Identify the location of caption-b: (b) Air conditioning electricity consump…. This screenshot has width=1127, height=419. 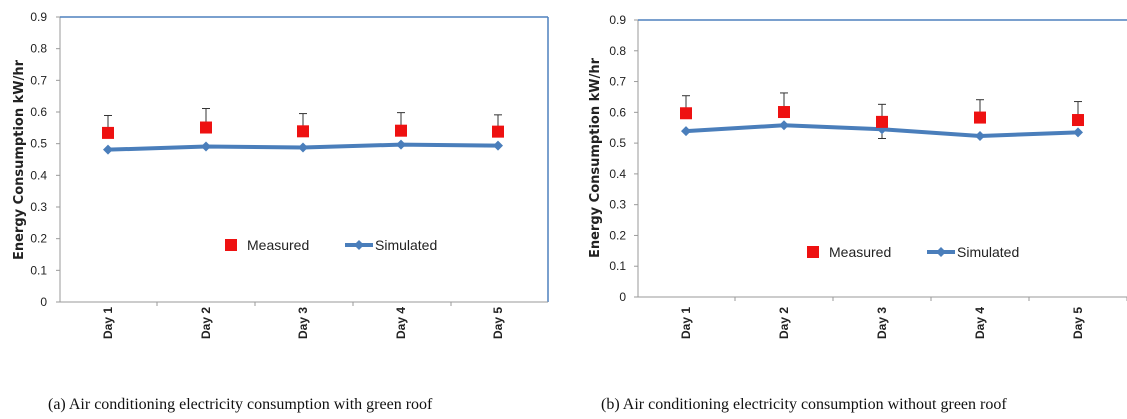
(804, 404).